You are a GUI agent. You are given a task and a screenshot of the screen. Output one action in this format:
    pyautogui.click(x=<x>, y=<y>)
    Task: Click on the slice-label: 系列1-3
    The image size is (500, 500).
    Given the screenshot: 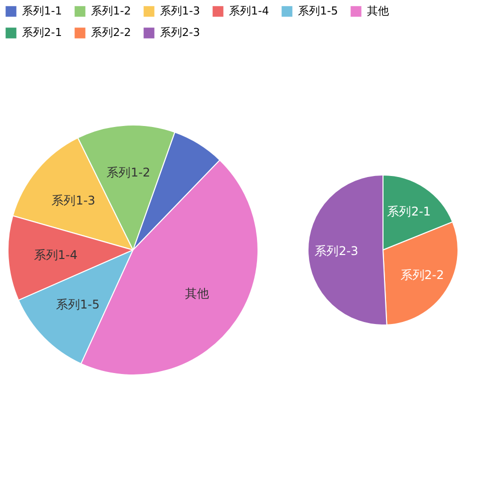 What is the action you would take?
    pyautogui.click(x=74, y=200)
    